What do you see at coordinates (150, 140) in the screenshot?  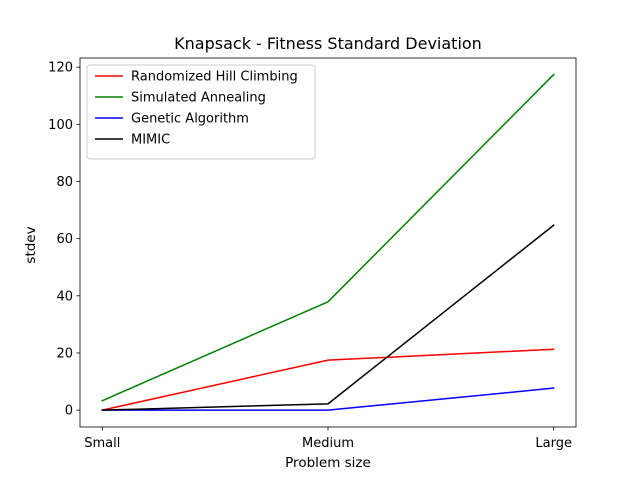 I see `legend-label-3: MIMIC` at bounding box center [150, 140].